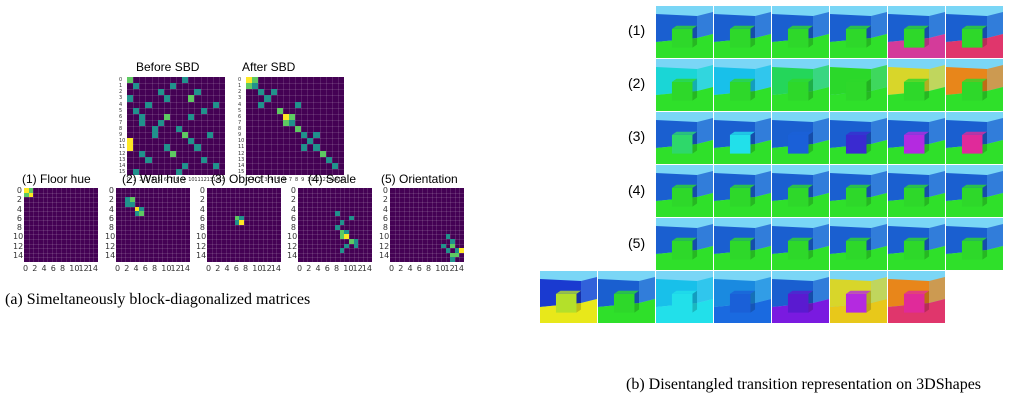 This screenshot has width=1031, height=400. I want to click on tick-label: 9, so click(121, 135).